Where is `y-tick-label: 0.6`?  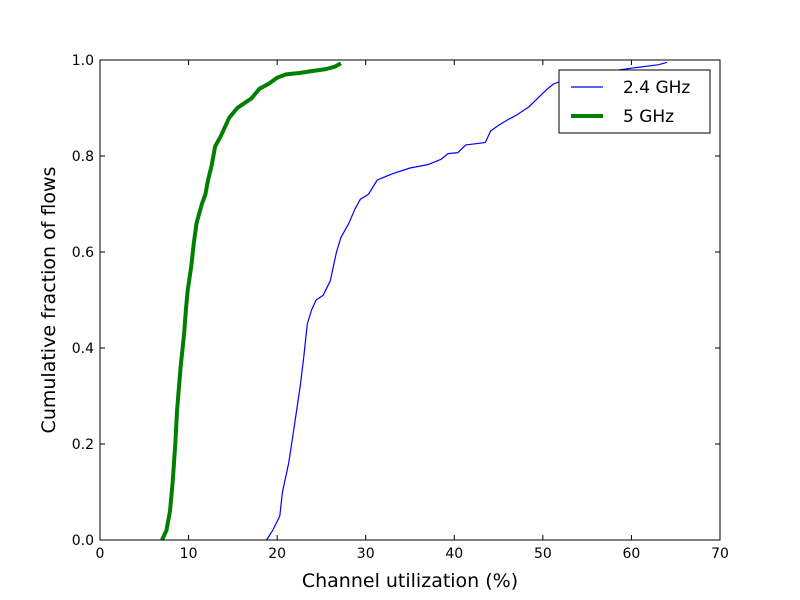 y-tick-label: 0.6 is located at coordinates (83, 253).